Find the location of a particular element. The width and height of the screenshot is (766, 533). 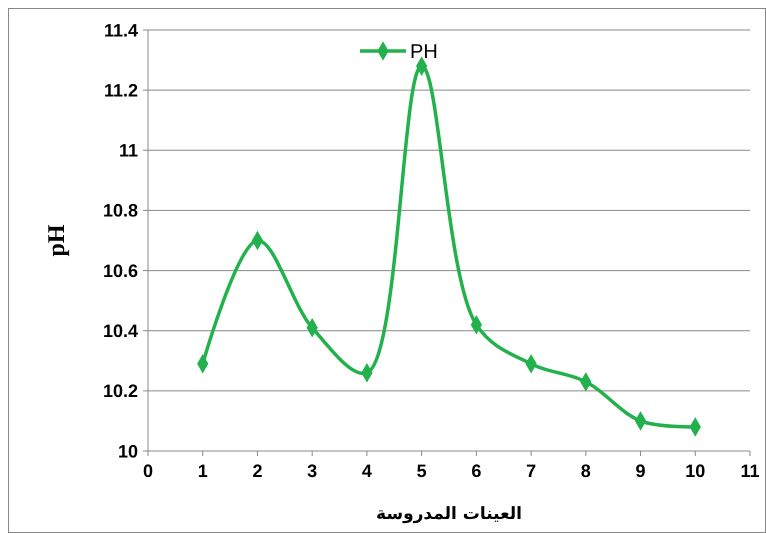

x-tick-label: 6 is located at coordinates (476, 471).